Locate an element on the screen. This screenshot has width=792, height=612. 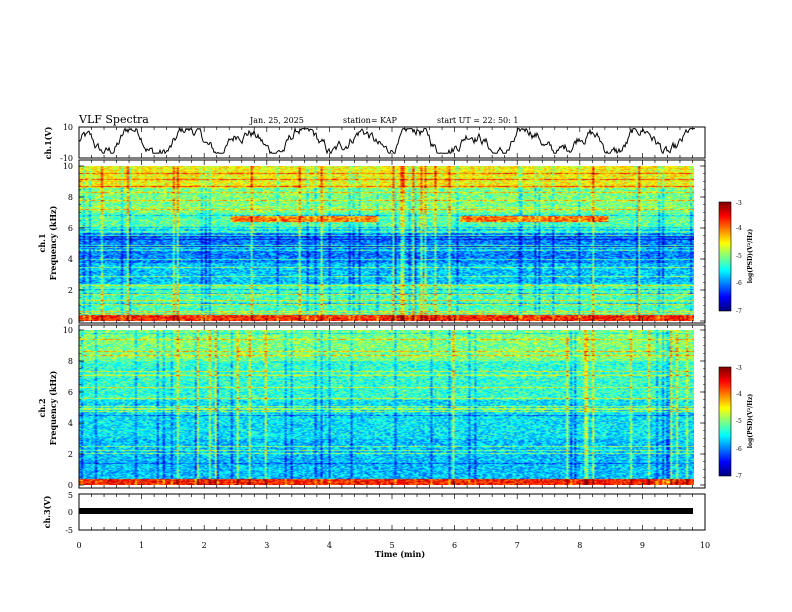
time-tick-label: 5 is located at coordinates (391, 545).